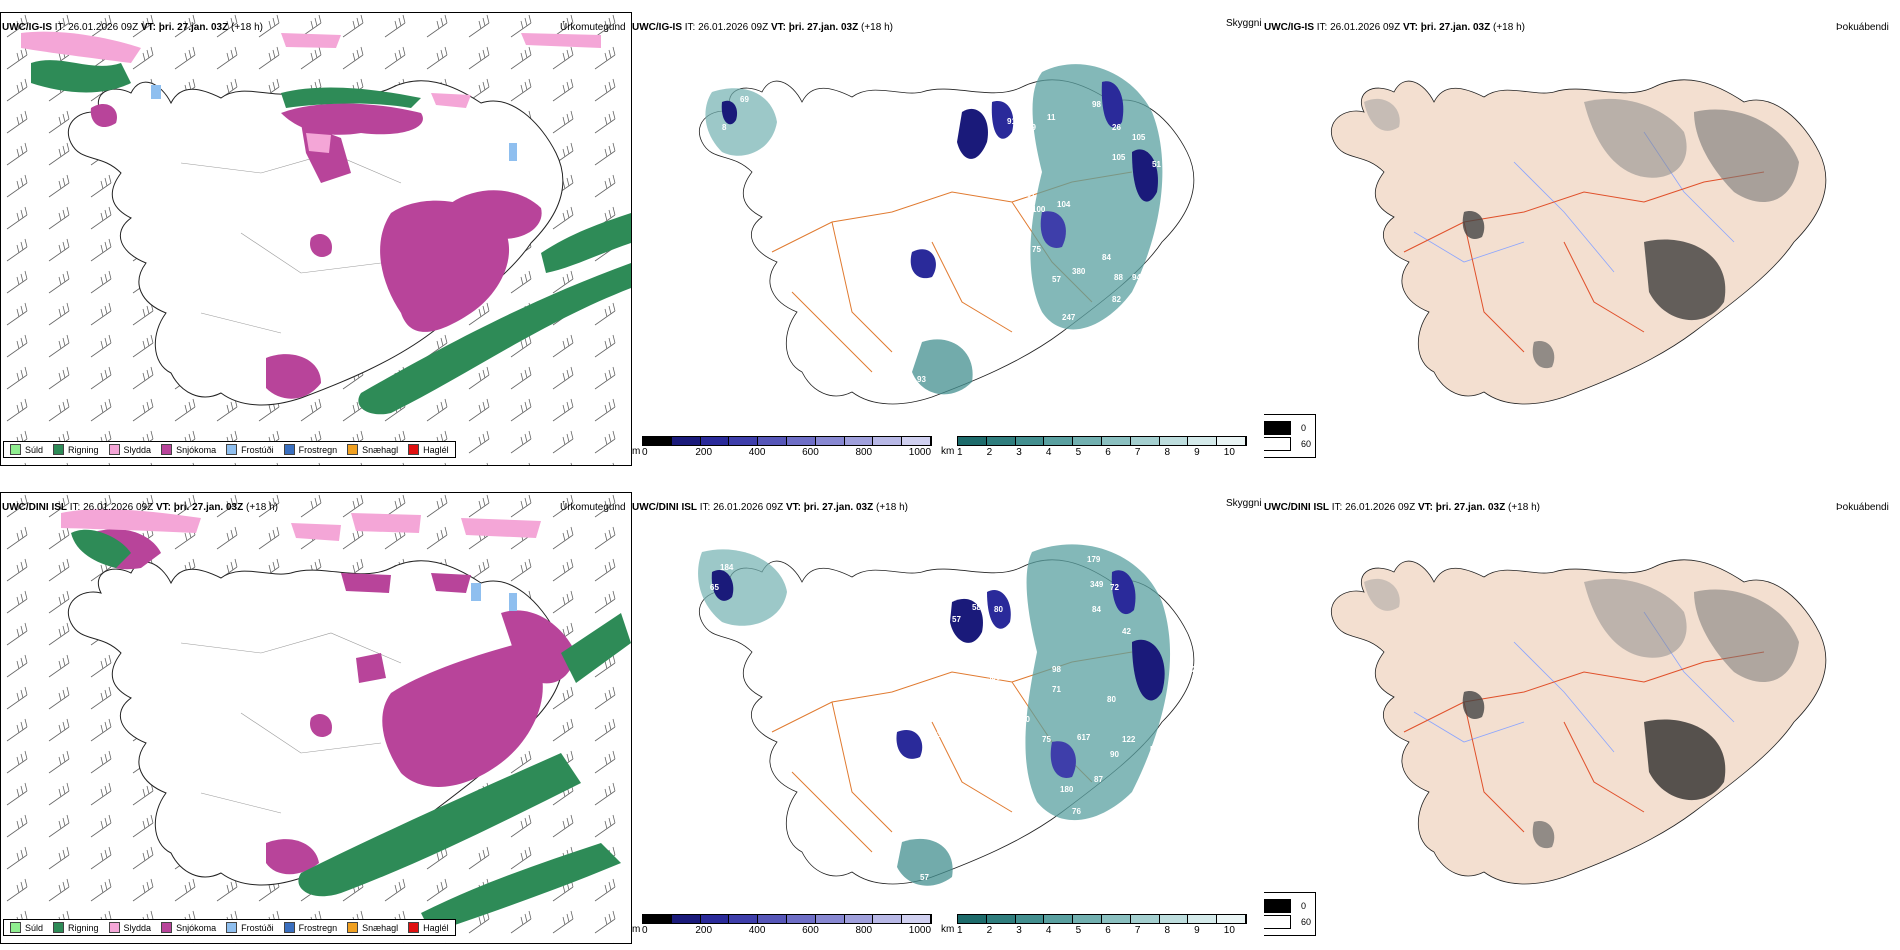 This screenshot has width=1900, height=950. What do you see at coordinates (810, 930) in the screenshot?
I see `colorbar-tick-label: 600` at bounding box center [810, 930].